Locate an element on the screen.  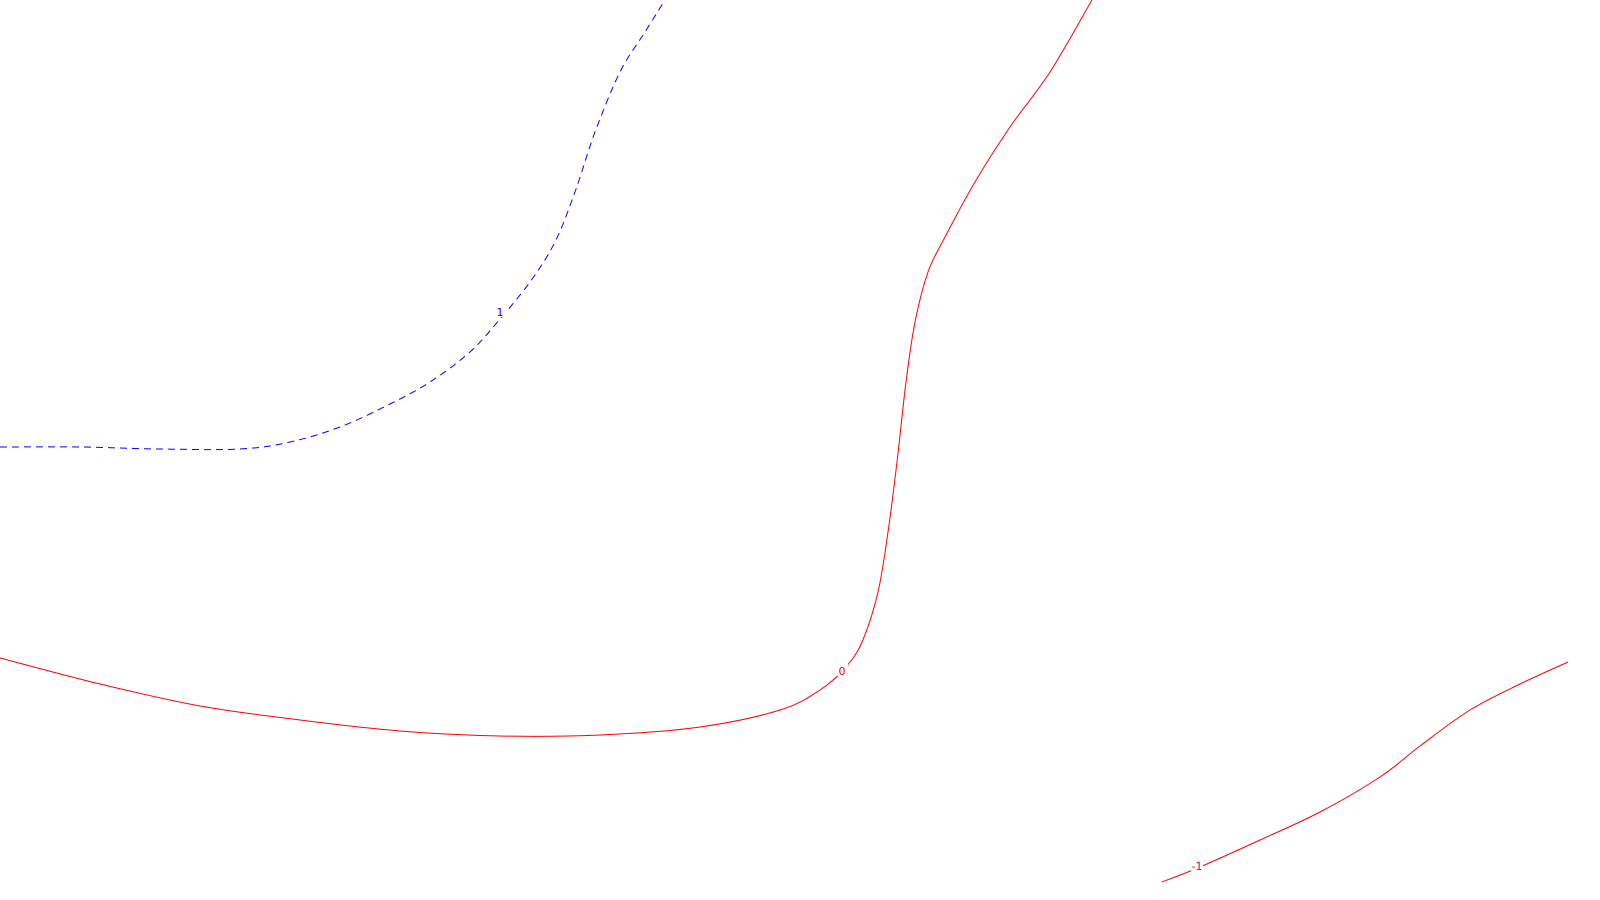
contour-label-level-1: 1 is located at coordinates (500, 312).